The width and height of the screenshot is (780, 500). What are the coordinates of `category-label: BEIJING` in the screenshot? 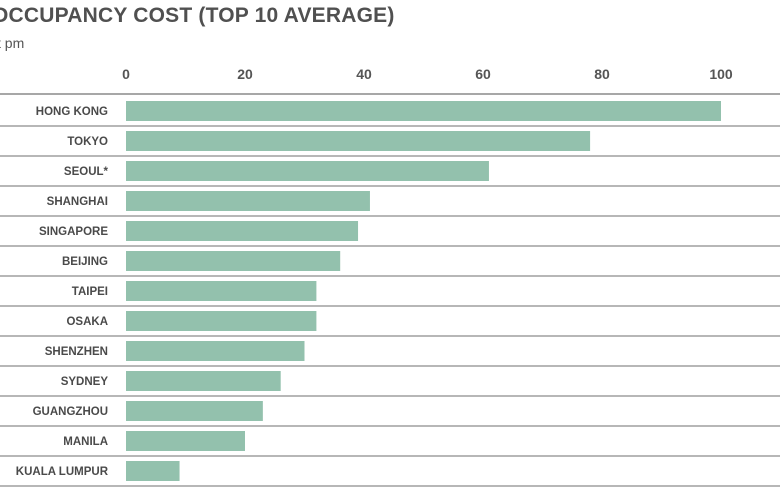 It's located at (85, 262).